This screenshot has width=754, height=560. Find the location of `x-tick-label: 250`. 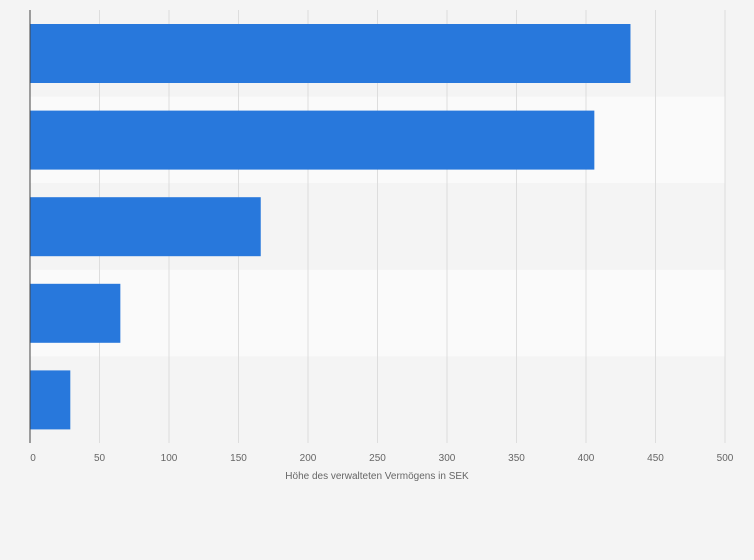

x-tick-label: 250 is located at coordinates (377, 458).